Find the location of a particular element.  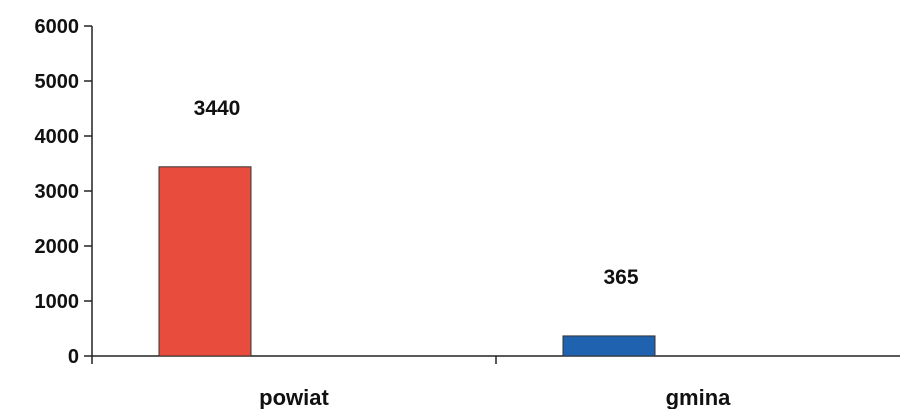

y-tick-label: 6000 is located at coordinates (57, 27).